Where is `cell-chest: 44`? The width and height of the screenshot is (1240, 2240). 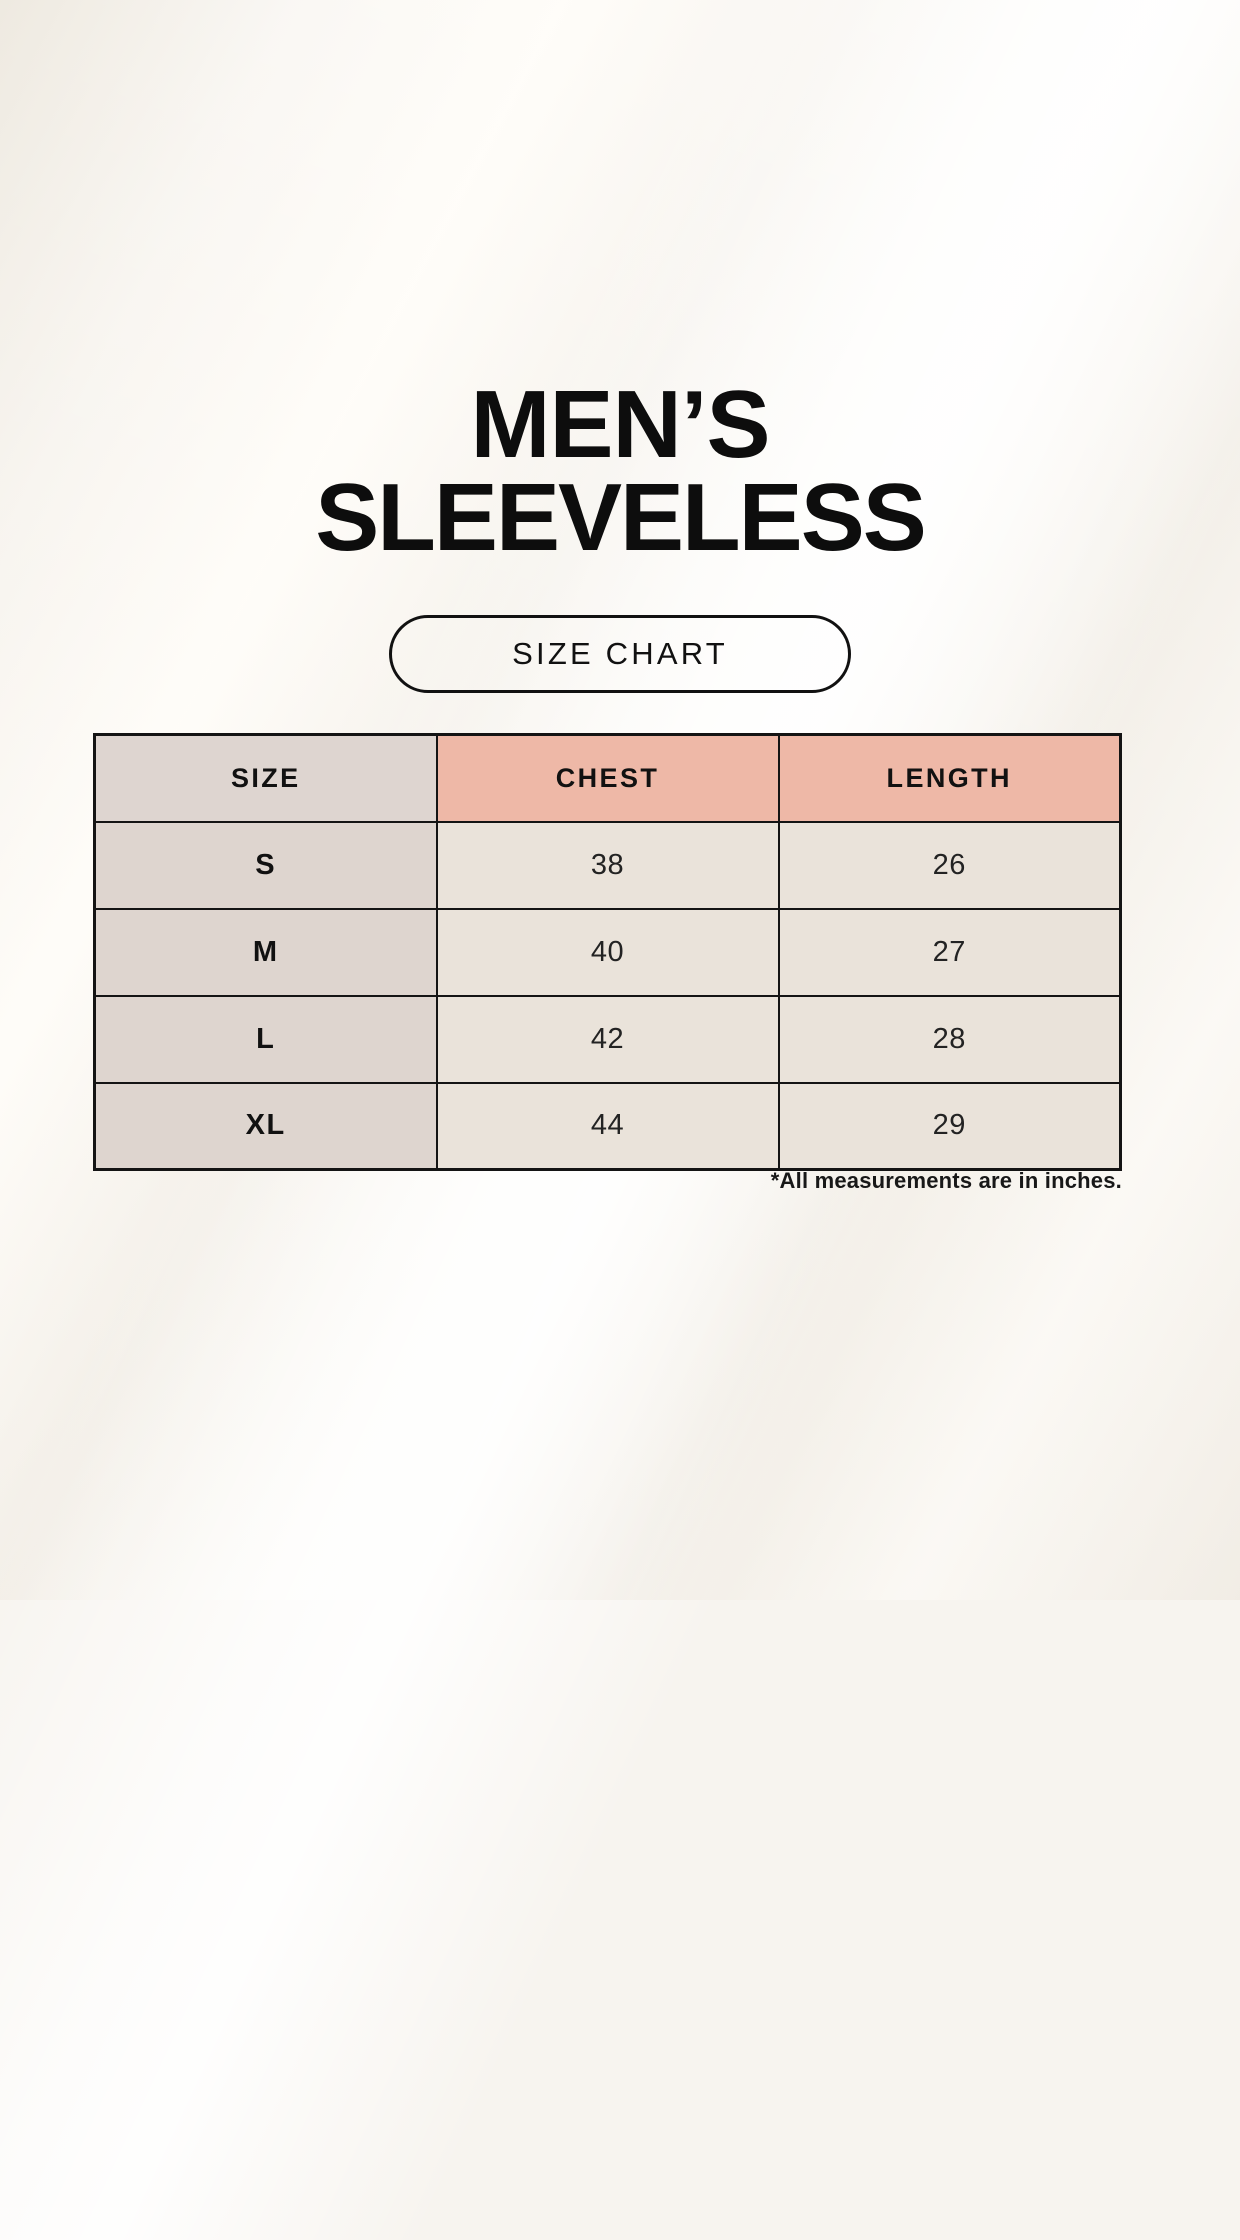
cell-chest: 44 is located at coordinates (607, 1126).